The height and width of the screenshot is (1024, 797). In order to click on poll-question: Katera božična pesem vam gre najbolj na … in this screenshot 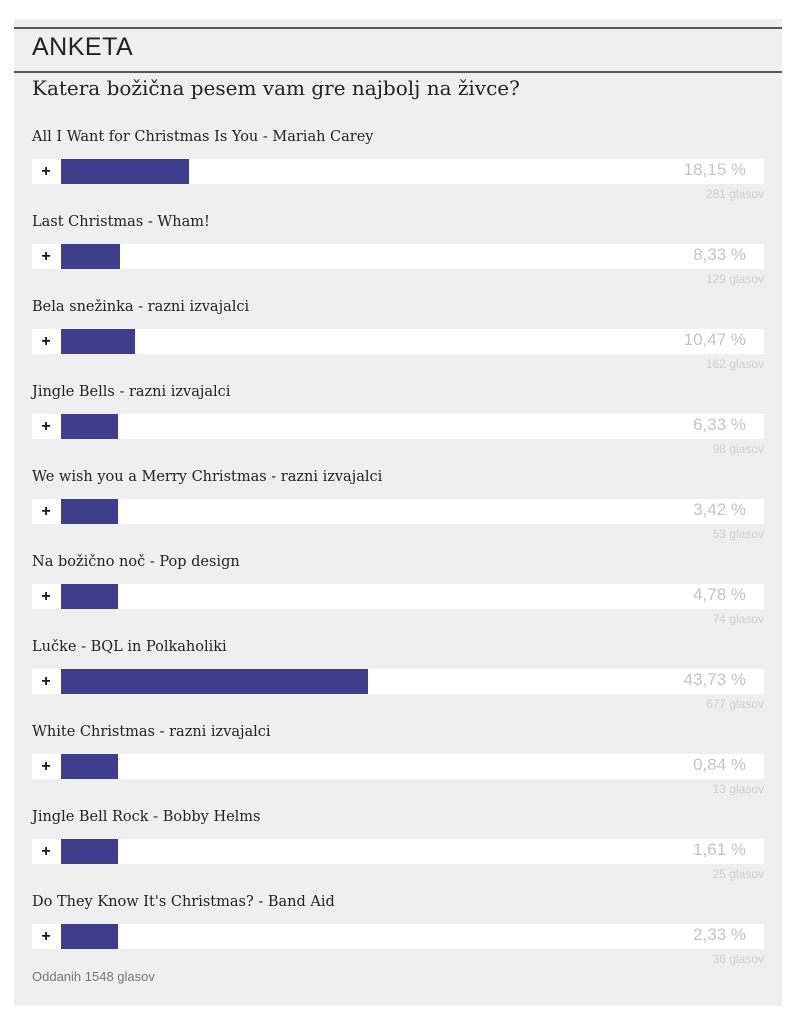, I will do `click(276, 88)`.